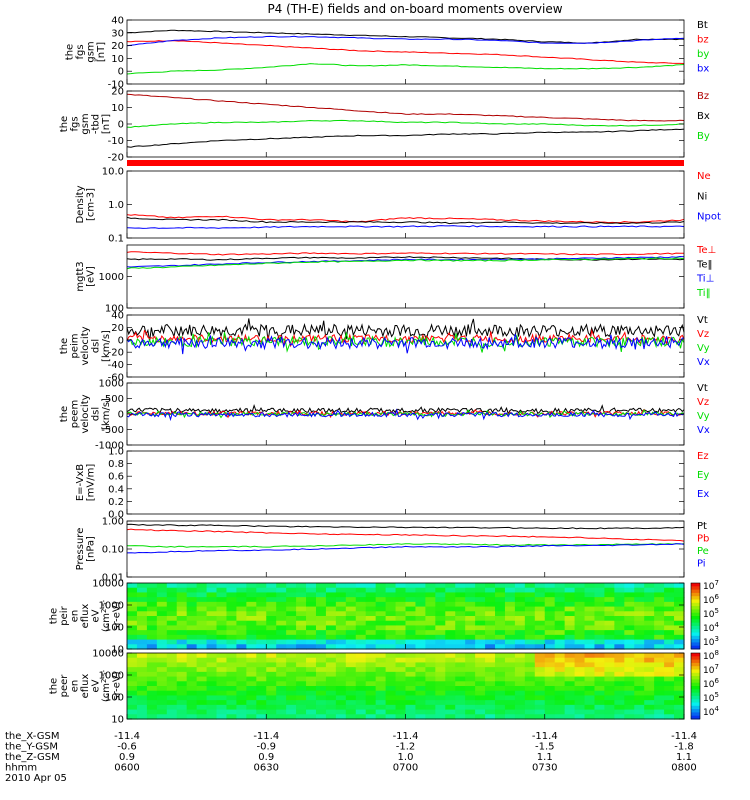 The image size is (750, 800). Describe the element at coordinates (405, 227) in the screenshot. I see `series-line-Npot` at that location.